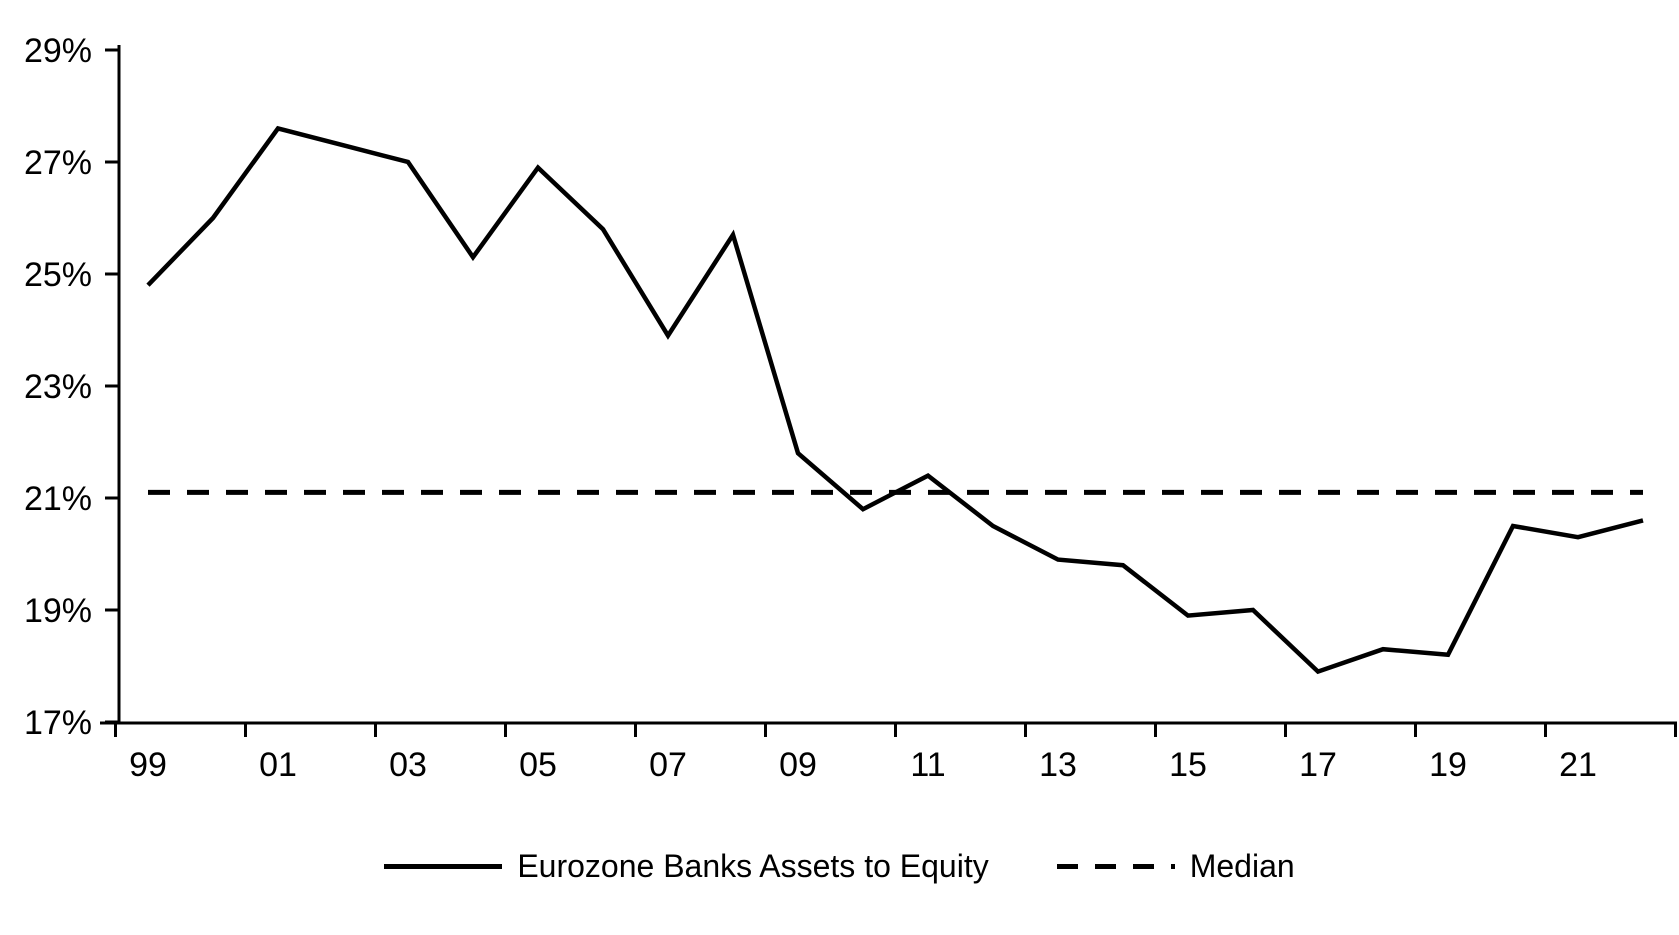 This screenshot has width=1679, height=935. Describe the element at coordinates (58, 387) in the screenshot. I see `y-tick-label: 23%` at that location.